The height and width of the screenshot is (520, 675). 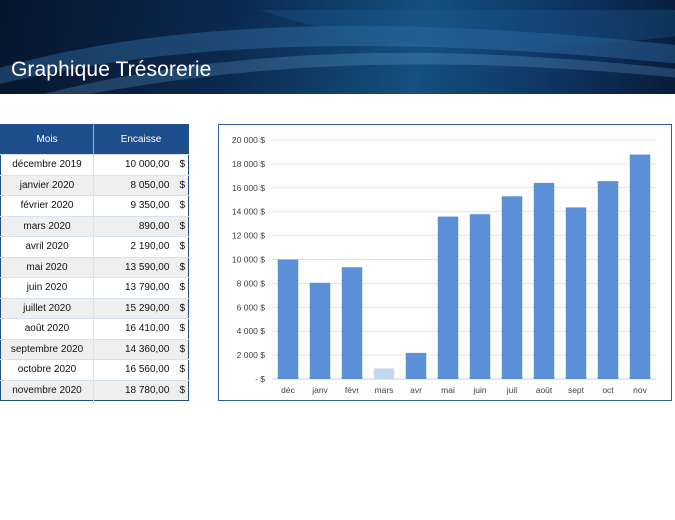 What do you see at coordinates (47, 287) in the screenshot?
I see `cell-mois: juin 2020` at bounding box center [47, 287].